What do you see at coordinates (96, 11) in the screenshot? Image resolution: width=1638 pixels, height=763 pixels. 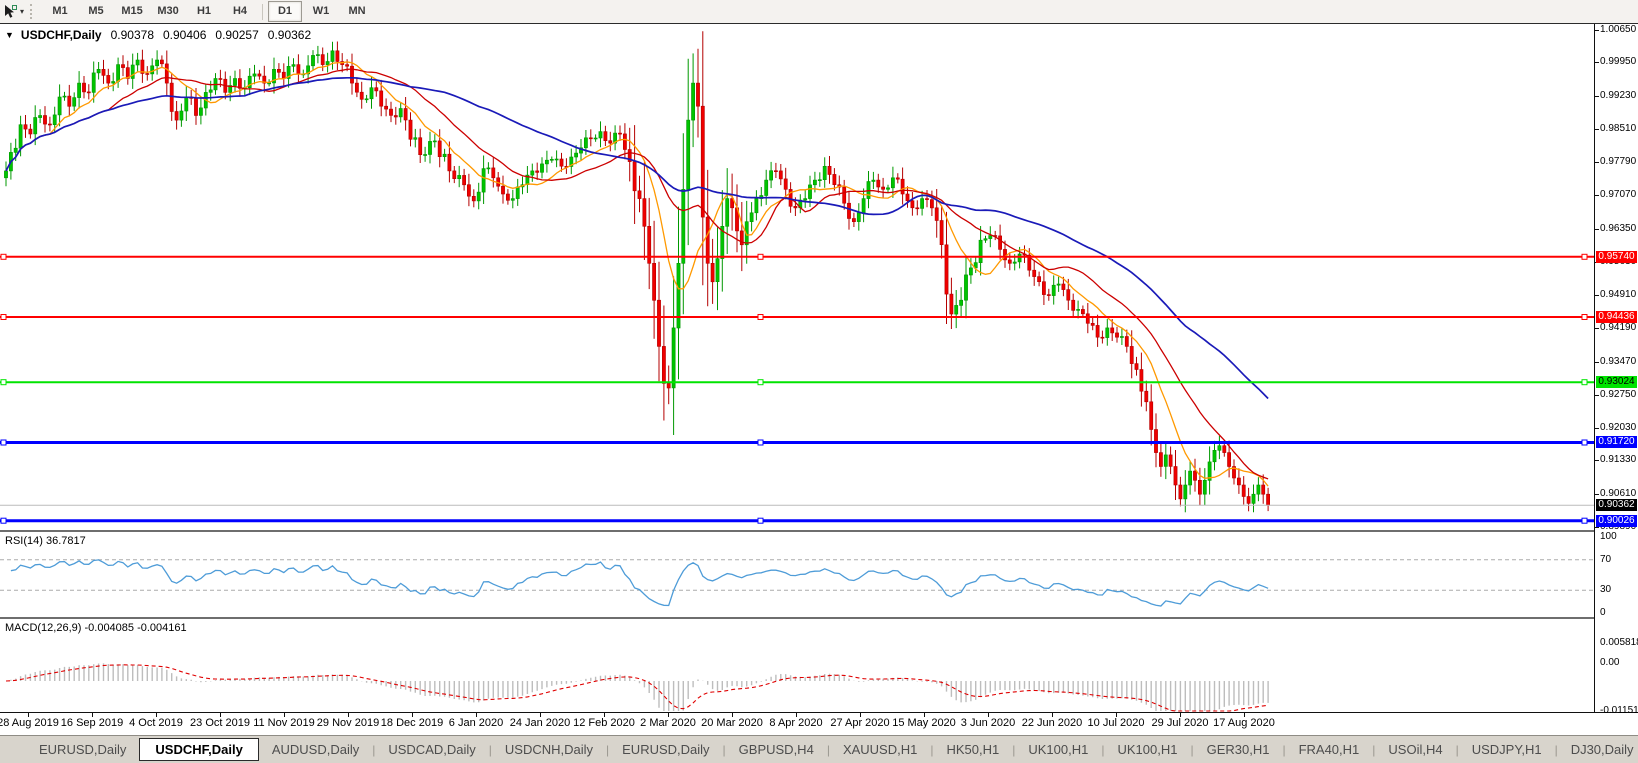 I see `timeframe-button-m5: M5` at bounding box center [96, 11].